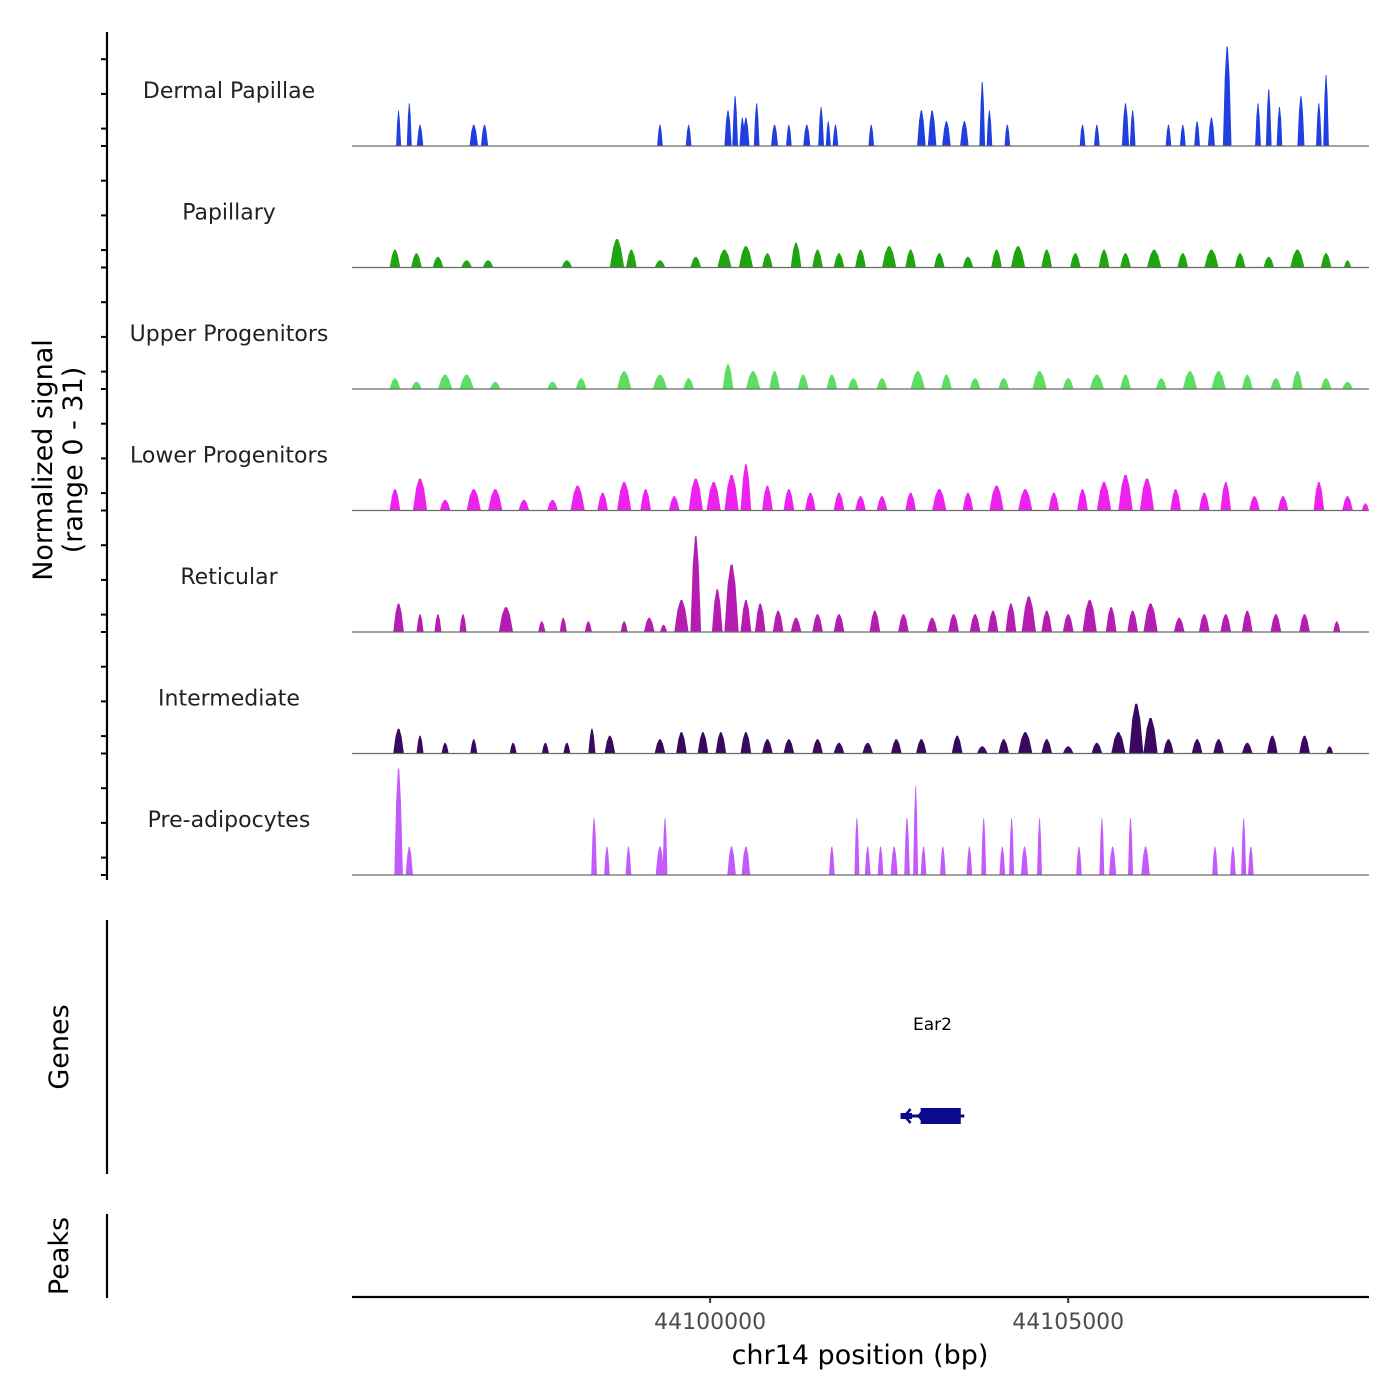 The height and width of the screenshot is (1400, 1400). What do you see at coordinates (921, 1116) in the screenshot?
I see `strand-arrow` at bounding box center [921, 1116].